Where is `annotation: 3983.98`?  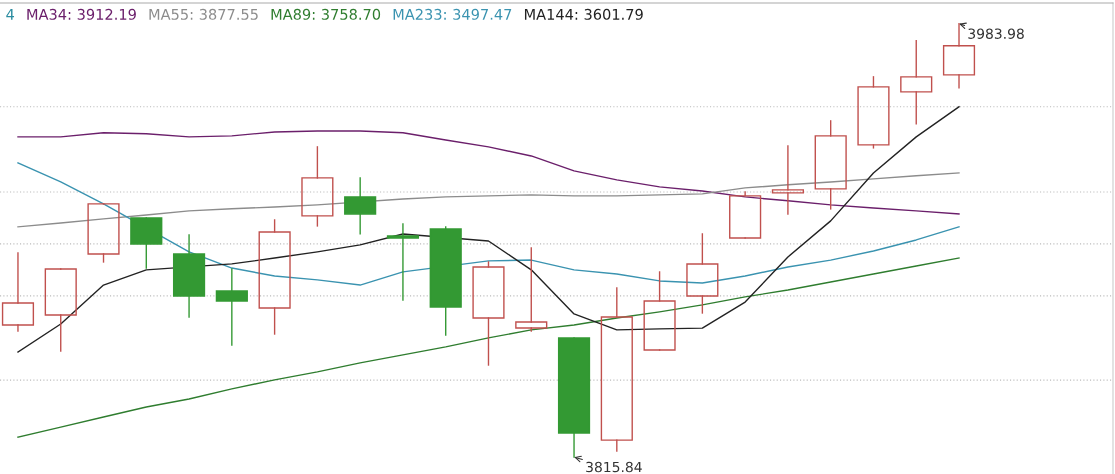
annotation: 3983.98 is located at coordinates (996, 33).